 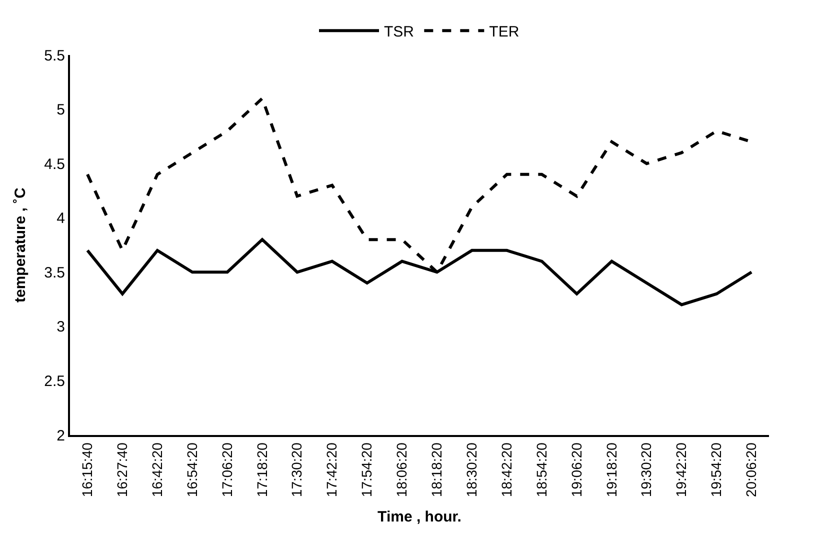 I want to click on x-tick-label: 16:27:40, so click(x=122, y=470).